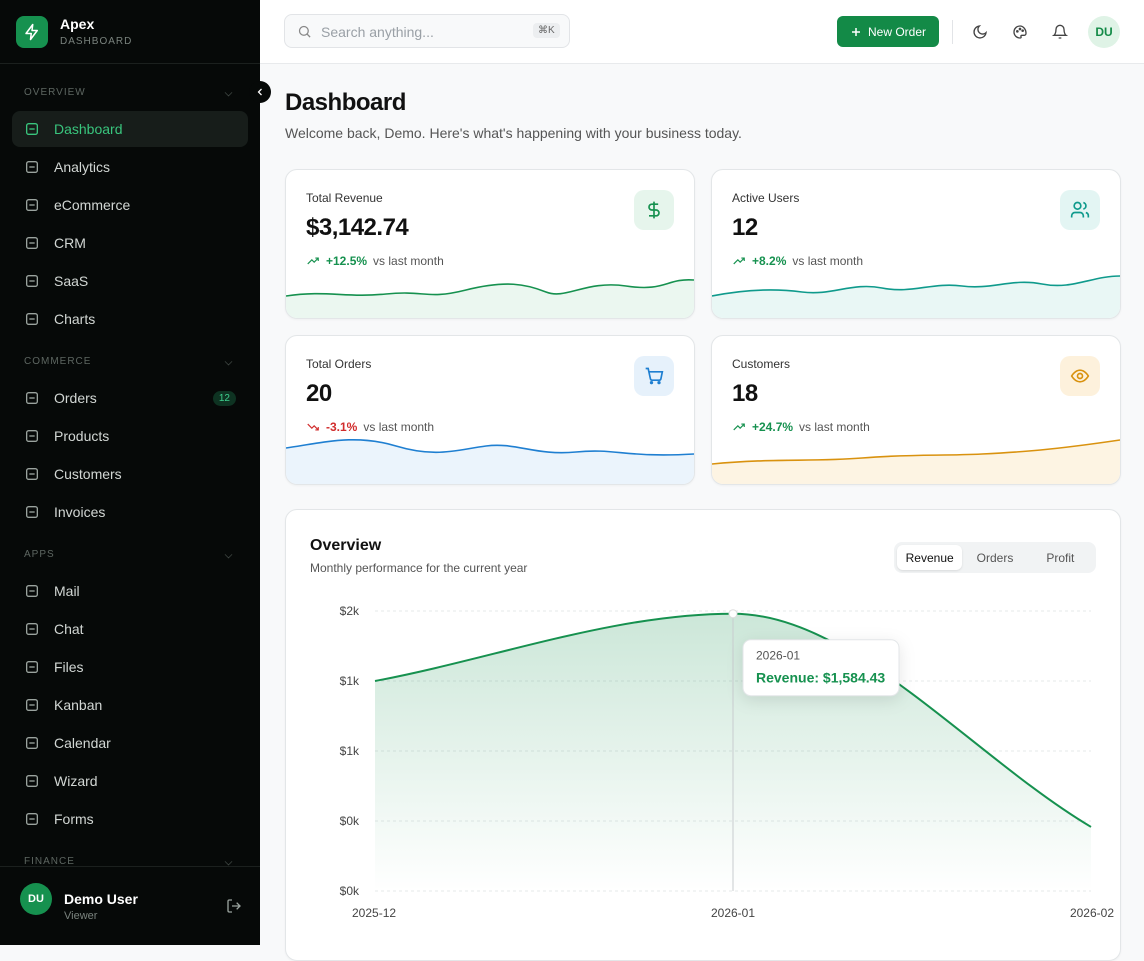 This screenshot has height=961, width=1144. What do you see at coordinates (490, 410) in the screenshot?
I see `stat-card: Total Orders 20 -3.1% vs last month` at bounding box center [490, 410].